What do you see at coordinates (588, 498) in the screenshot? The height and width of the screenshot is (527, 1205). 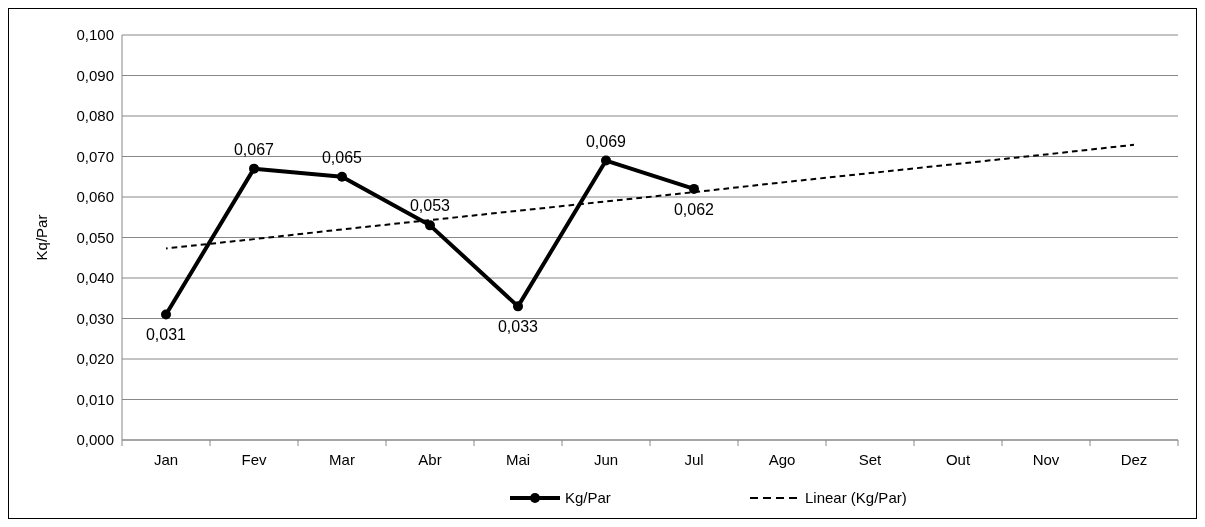 I see `legend-label: Kg/Par` at bounding box center [588, 498].